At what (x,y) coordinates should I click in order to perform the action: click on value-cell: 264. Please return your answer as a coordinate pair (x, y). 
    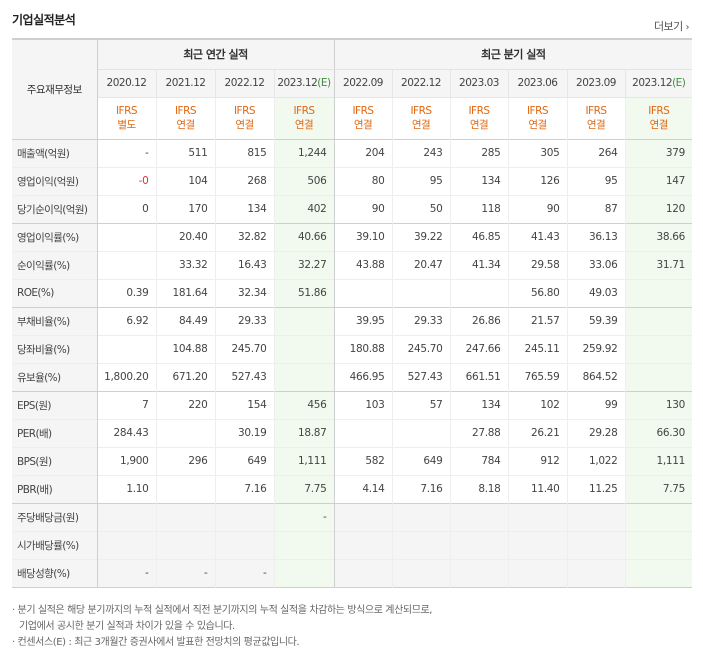
    Looking at the image, I should click on (596, 152).